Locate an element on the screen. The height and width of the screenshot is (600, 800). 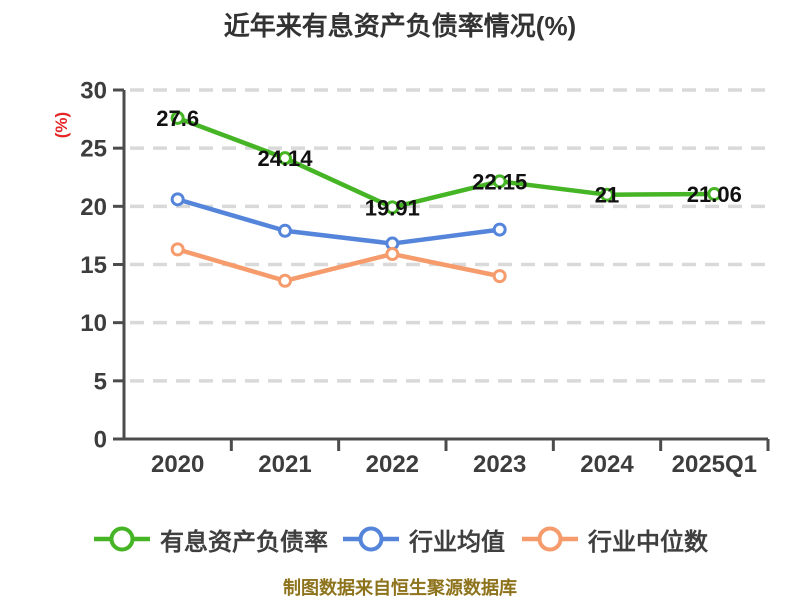
data-point-label: 21 is located at coordinates (607, 195).